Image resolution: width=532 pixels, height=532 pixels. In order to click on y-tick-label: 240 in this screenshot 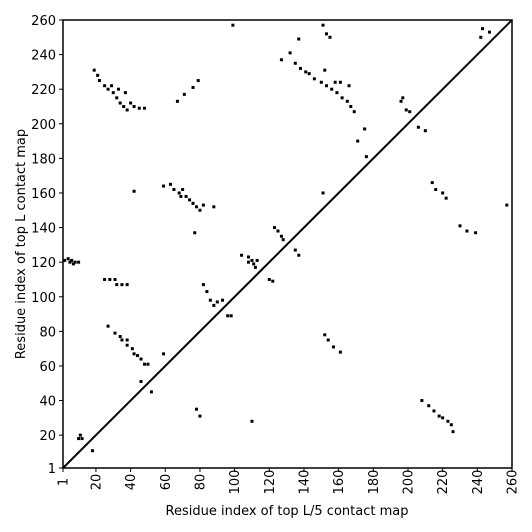, I will do `click(43, 56)`.